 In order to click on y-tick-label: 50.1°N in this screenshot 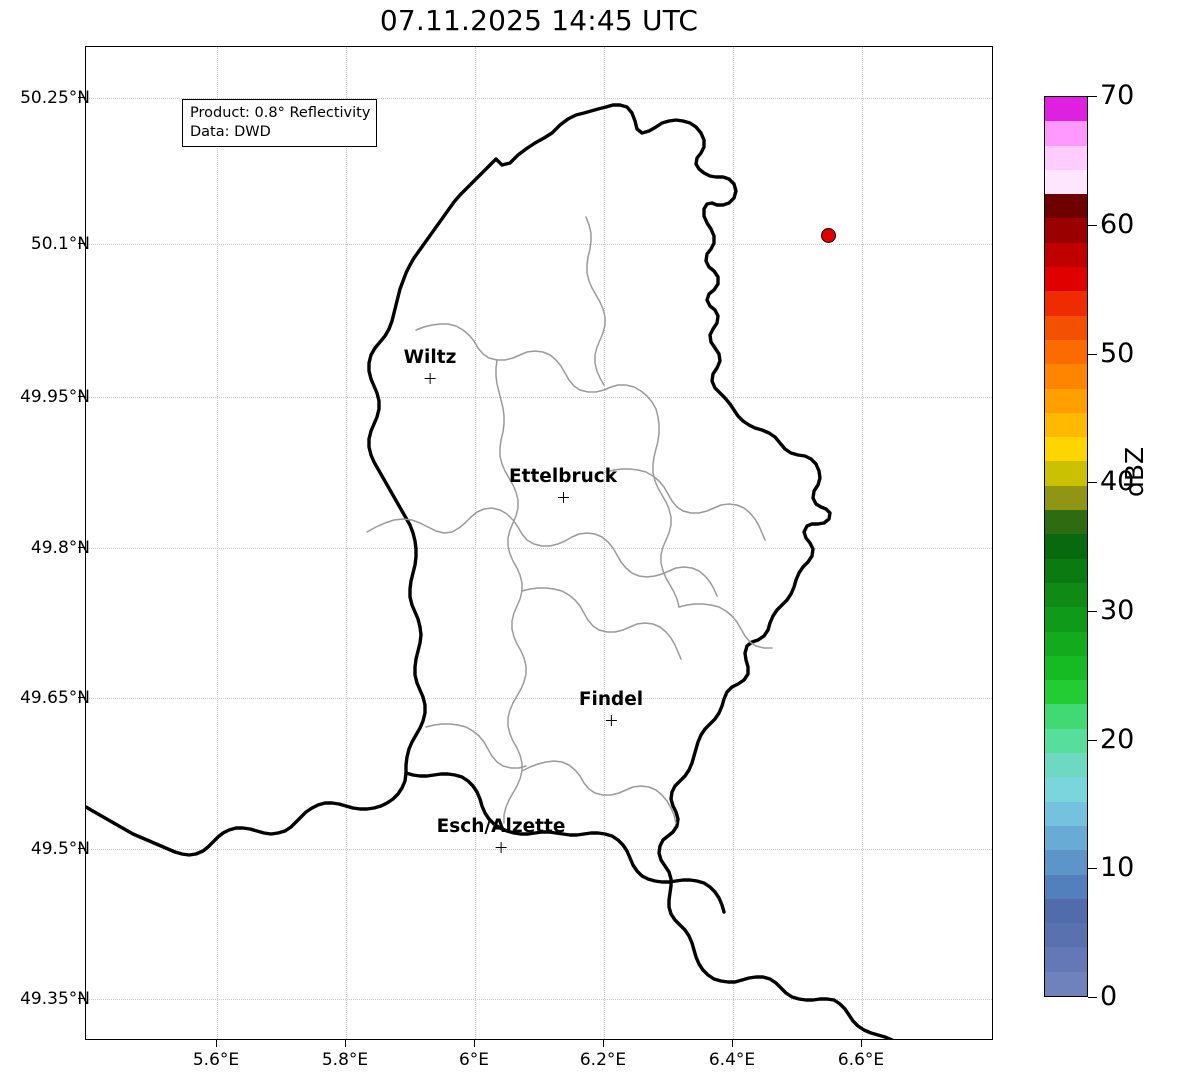, I will do `click(60, 244)`.